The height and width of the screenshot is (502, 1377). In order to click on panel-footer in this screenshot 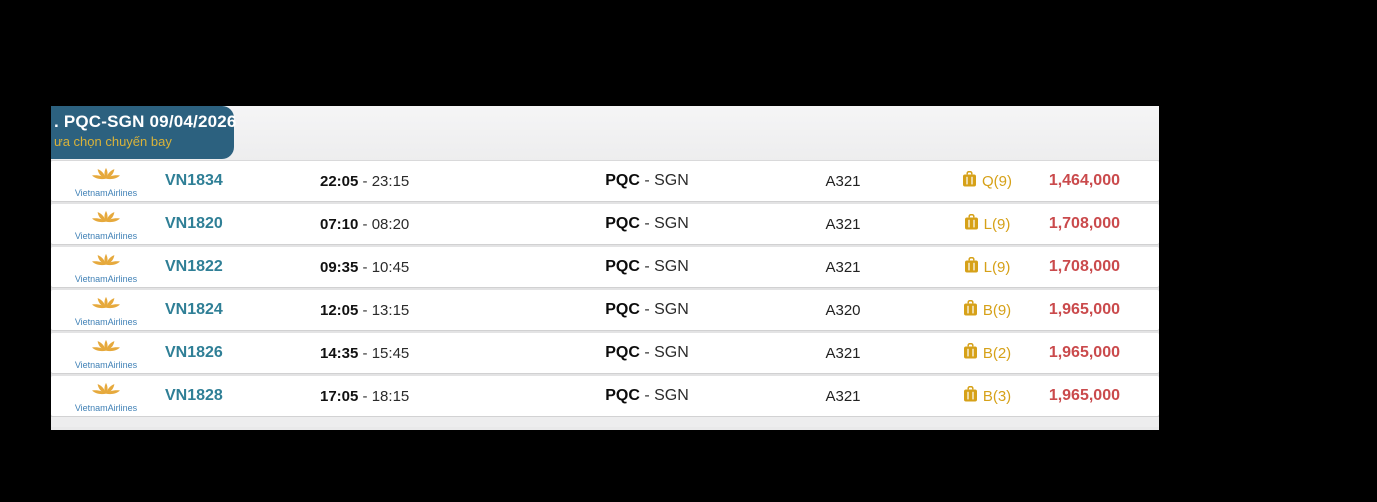, I will do `click(605, 421)`.